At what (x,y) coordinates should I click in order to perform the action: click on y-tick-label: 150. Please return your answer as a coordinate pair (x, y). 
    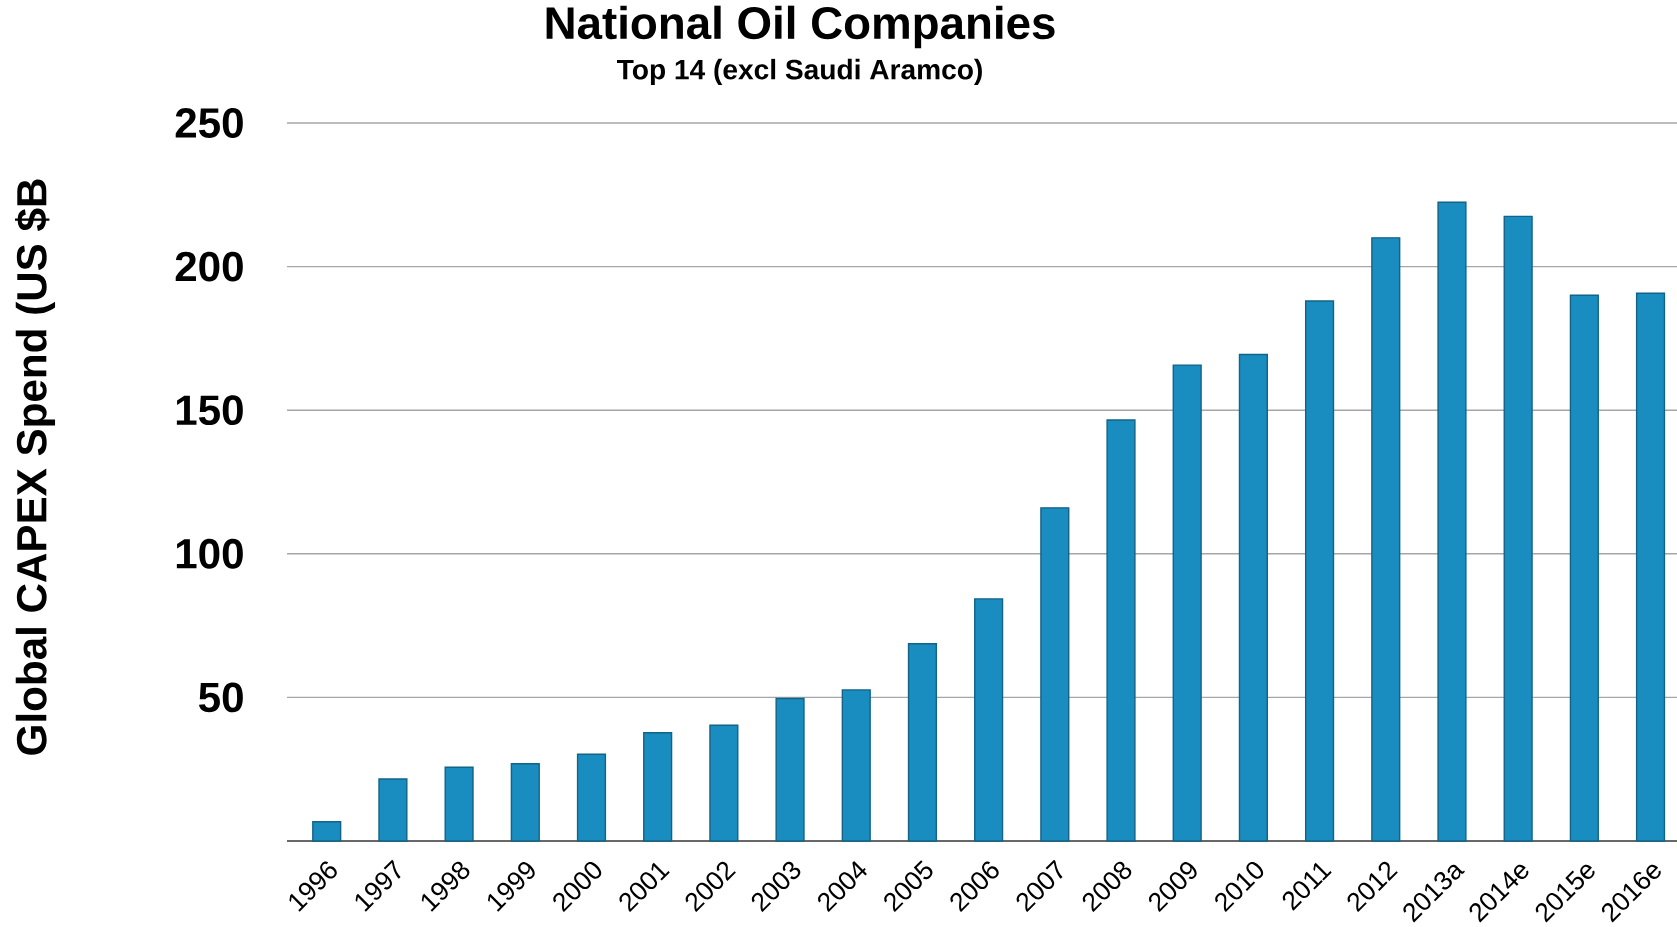
    Looking at the image, I should click on (209, 410).